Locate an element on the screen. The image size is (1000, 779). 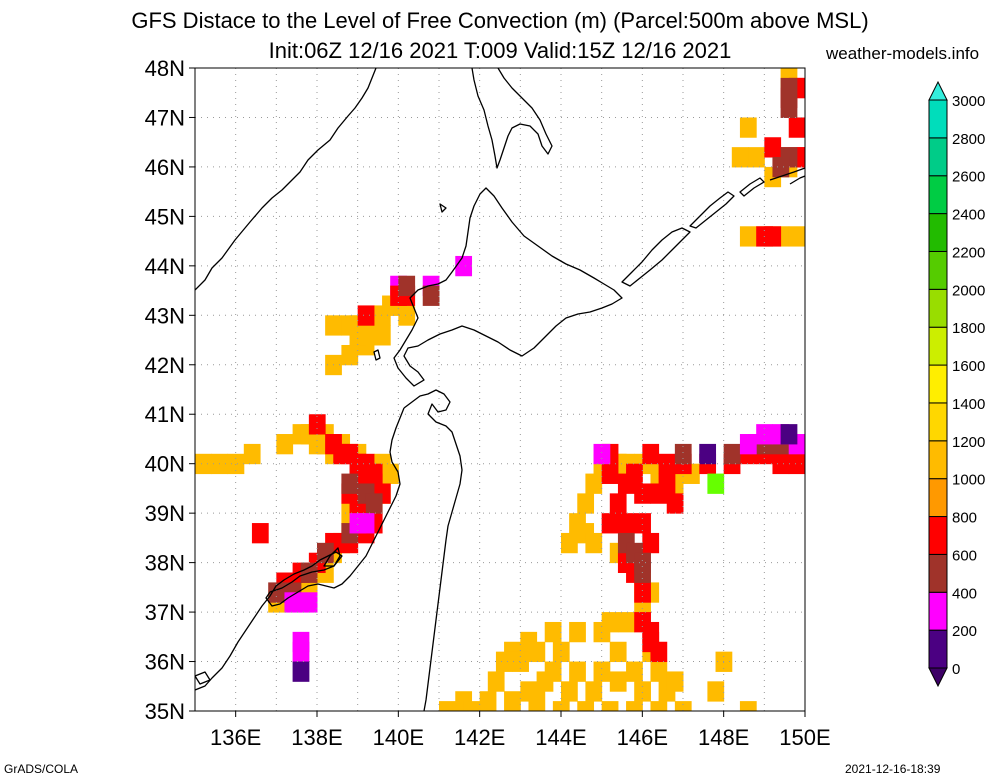
lon-tick-label: 138E is located at coordinates (316, 737).